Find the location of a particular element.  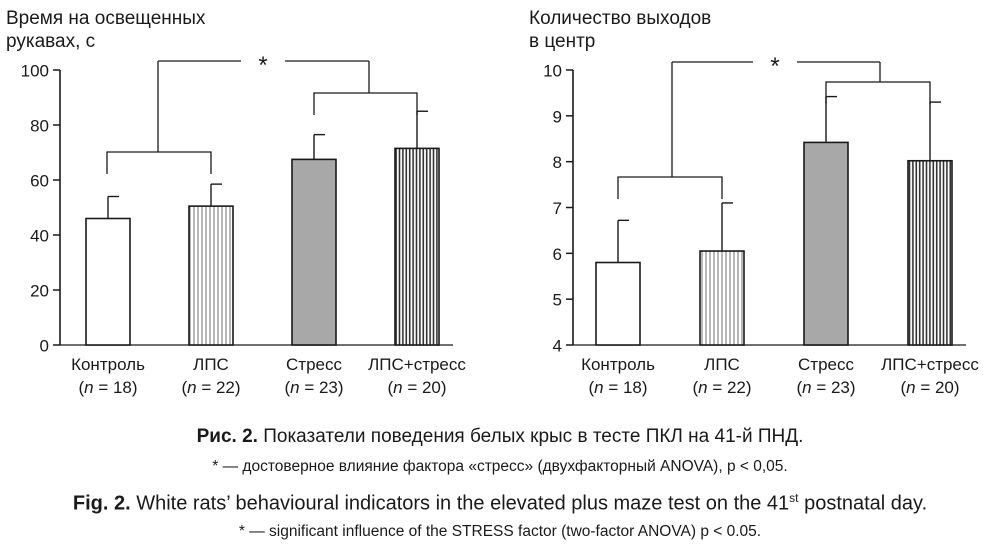

left-ylabel-line1: Время на освещенных is located at coordinates (106, 18).